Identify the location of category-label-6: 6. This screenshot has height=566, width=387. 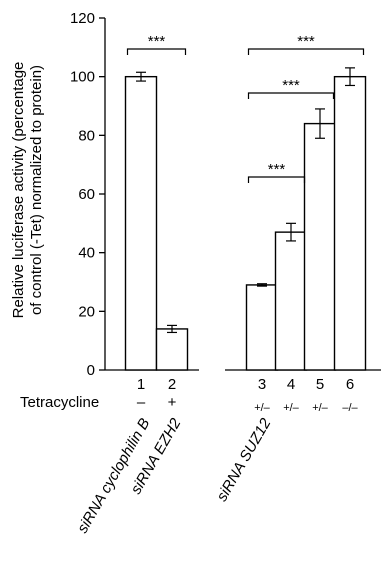
(350, 384).